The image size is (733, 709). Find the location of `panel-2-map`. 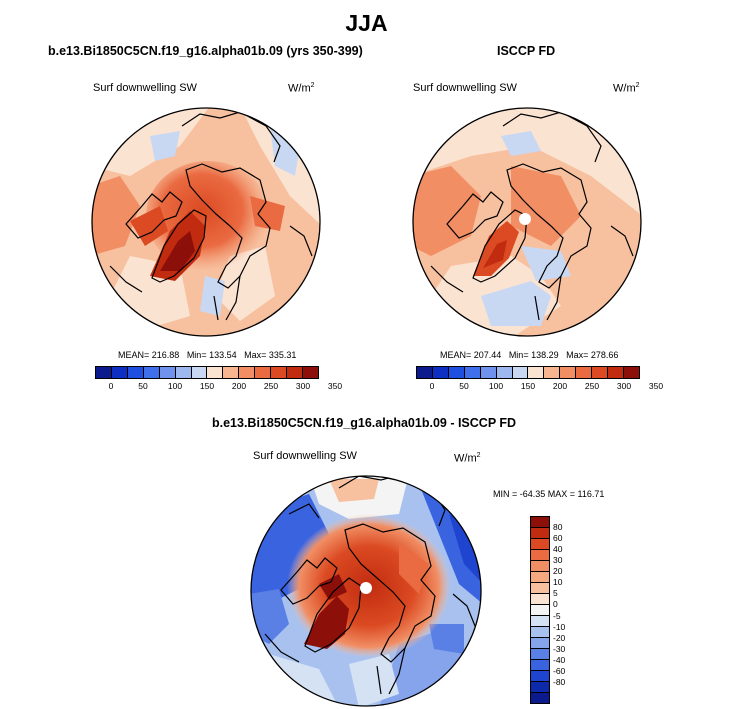

panel-2-map is located at coordinates (527, 222).